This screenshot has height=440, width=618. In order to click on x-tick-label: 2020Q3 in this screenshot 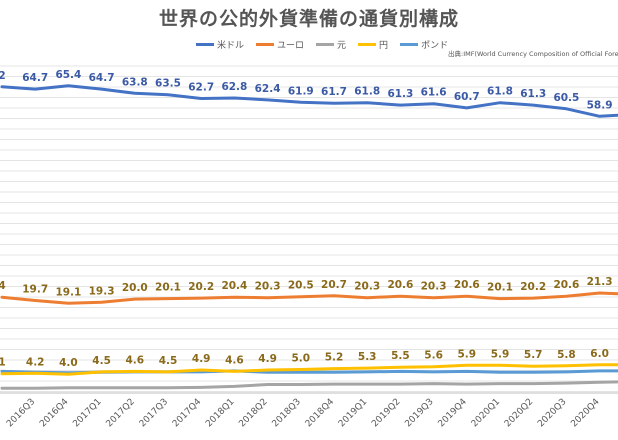, I will do `click(552, 413)`.